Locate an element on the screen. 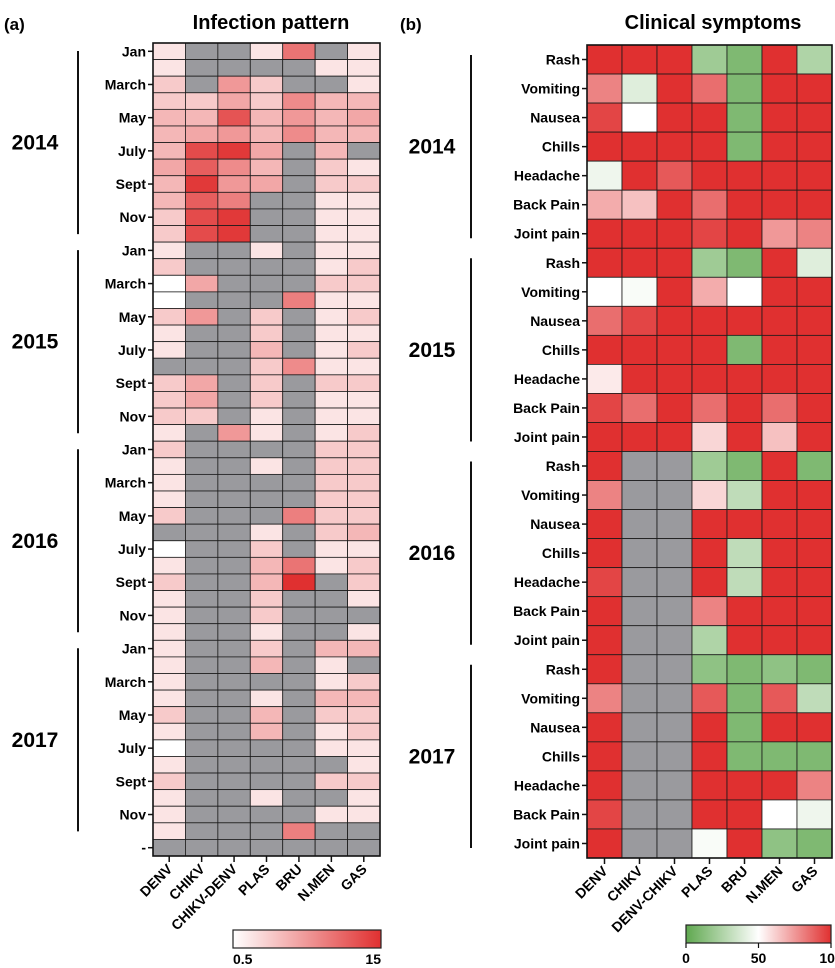  panel-b-colorbar is located at coordinates (758, 934).